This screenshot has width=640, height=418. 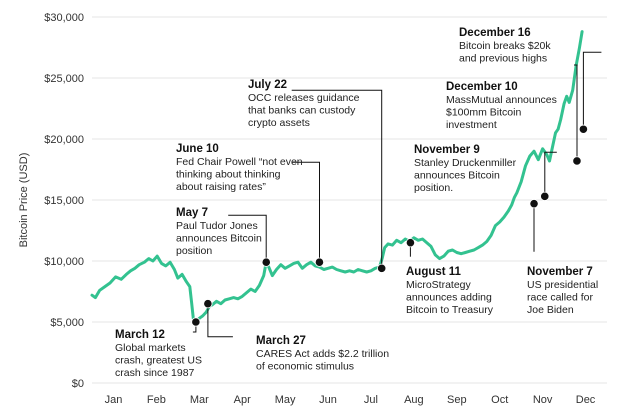 I want to click on event-description: Bitcoin breaks $20k, so click(x=505, y=46).